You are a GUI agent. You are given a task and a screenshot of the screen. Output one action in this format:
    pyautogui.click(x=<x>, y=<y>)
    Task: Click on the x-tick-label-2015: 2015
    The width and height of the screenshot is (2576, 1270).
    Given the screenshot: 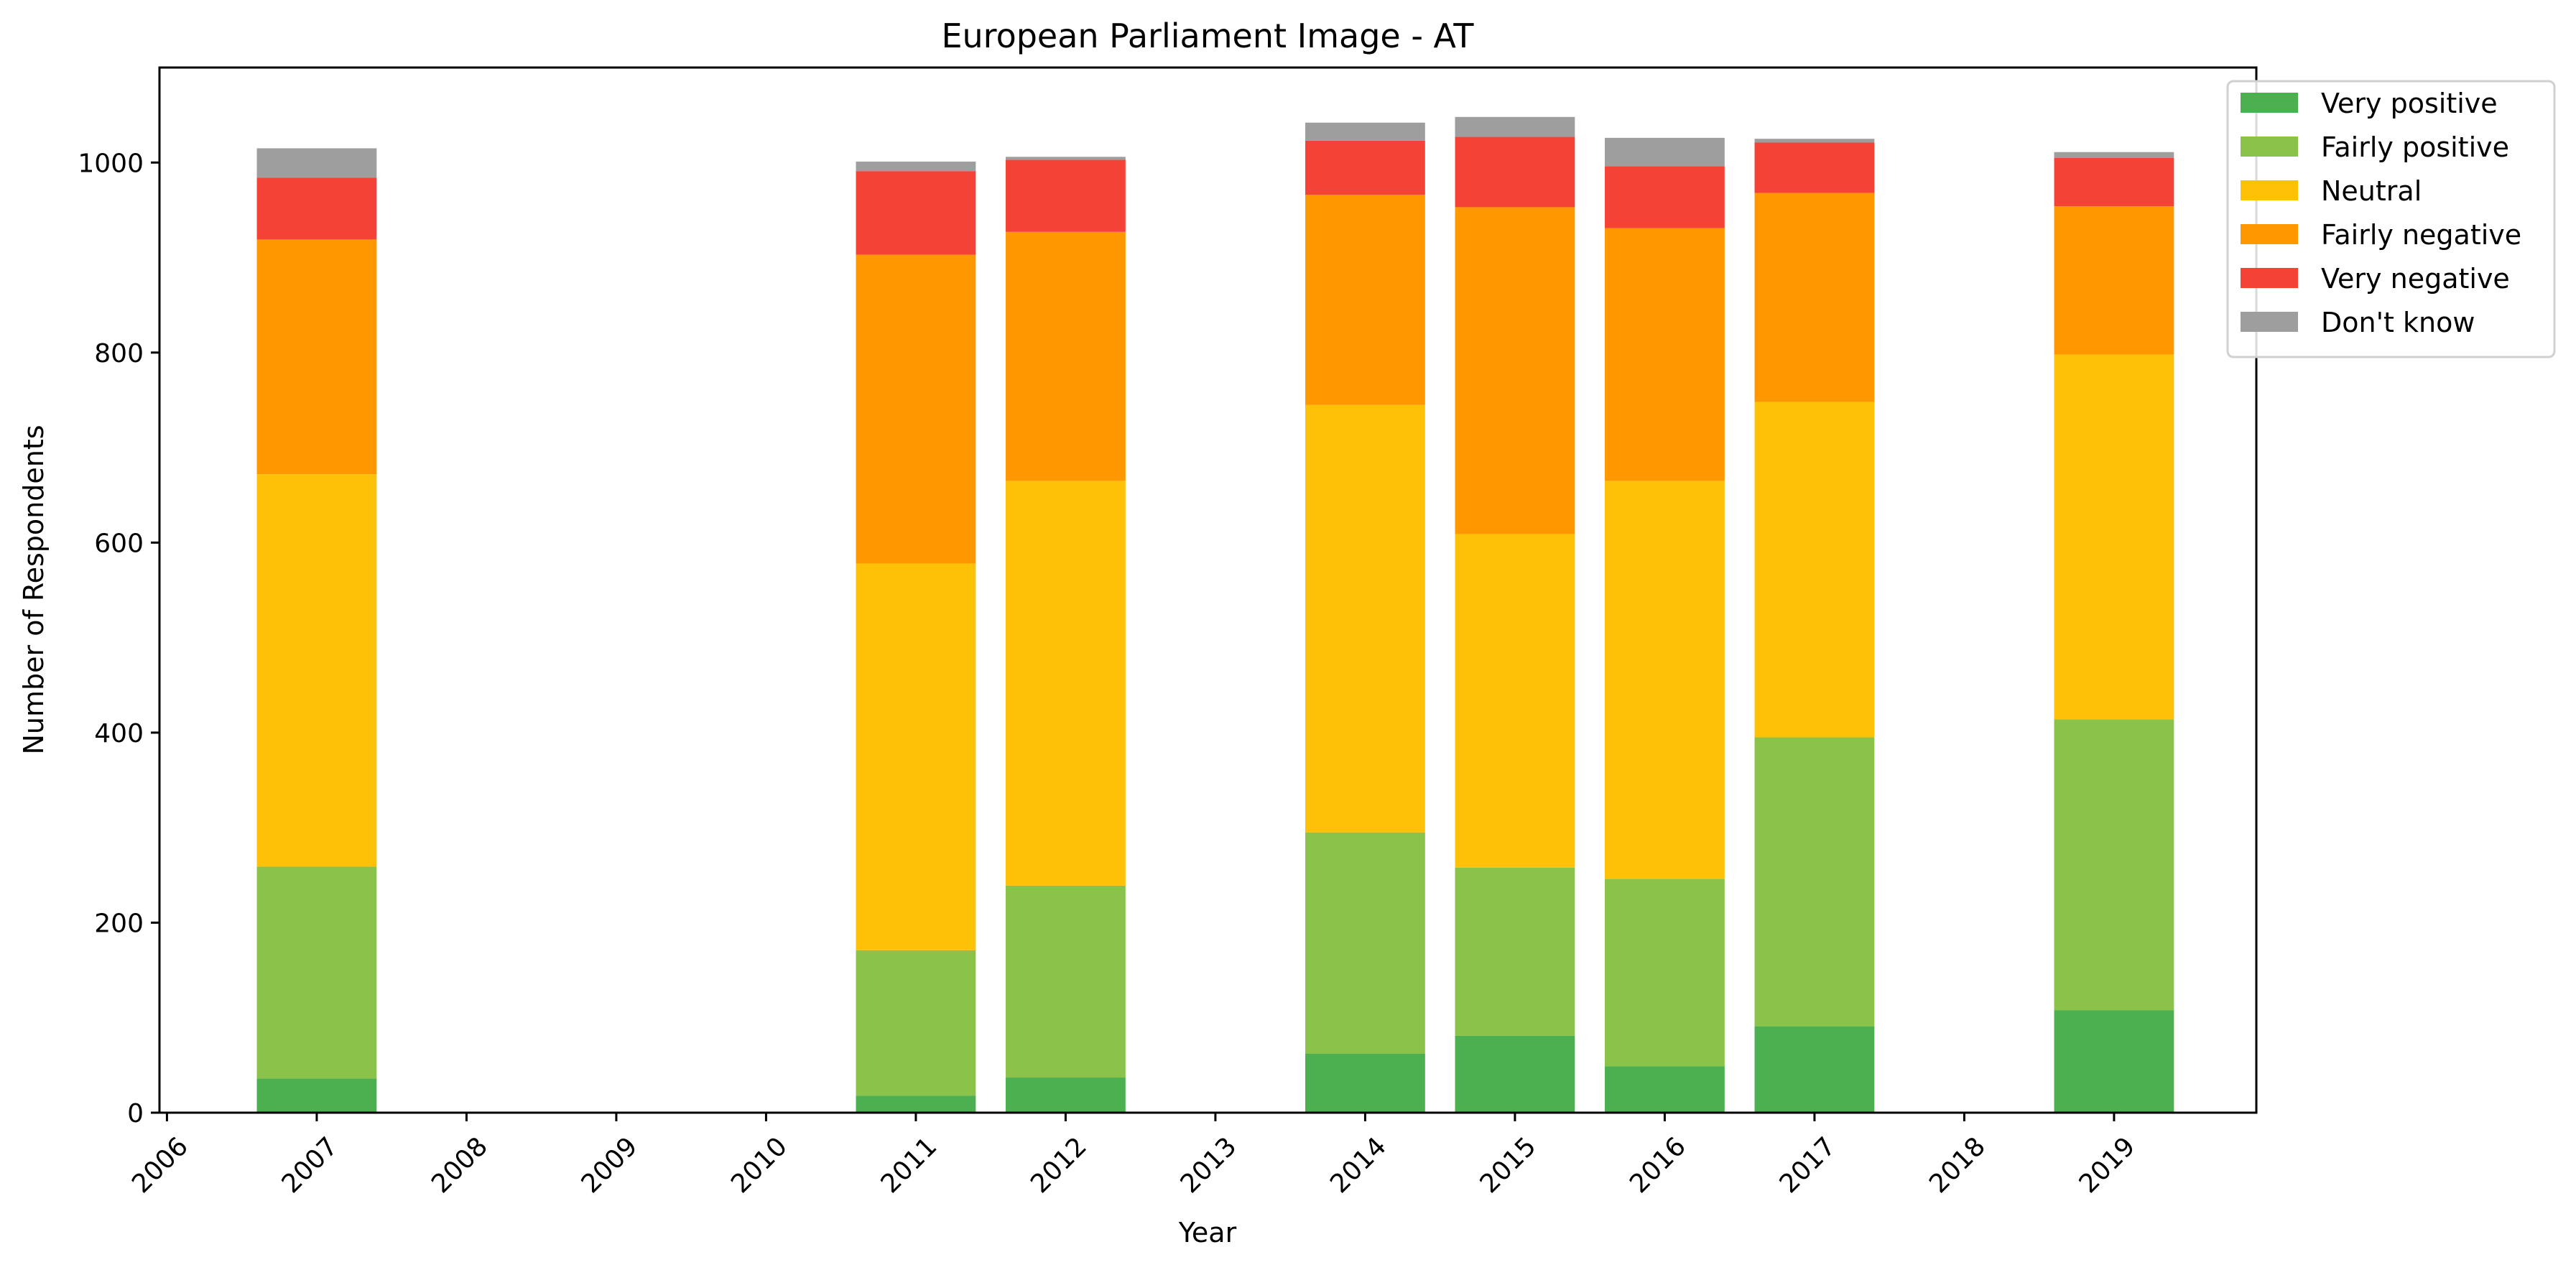 What is the action you would take?
    pyautogui.click(x=1508, y=1165)
    